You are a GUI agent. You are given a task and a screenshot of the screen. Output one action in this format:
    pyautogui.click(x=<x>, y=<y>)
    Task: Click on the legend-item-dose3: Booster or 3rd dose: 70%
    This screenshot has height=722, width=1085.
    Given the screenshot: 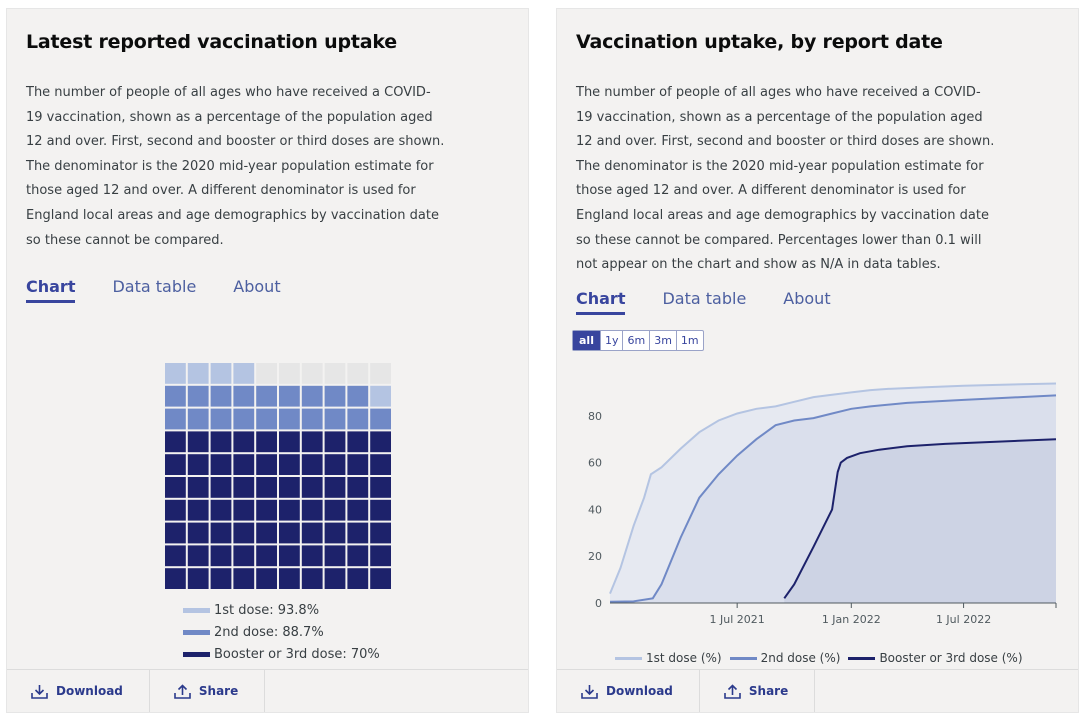 What is the action you would take?
    pyautogui.click(x=281, y=654)
    